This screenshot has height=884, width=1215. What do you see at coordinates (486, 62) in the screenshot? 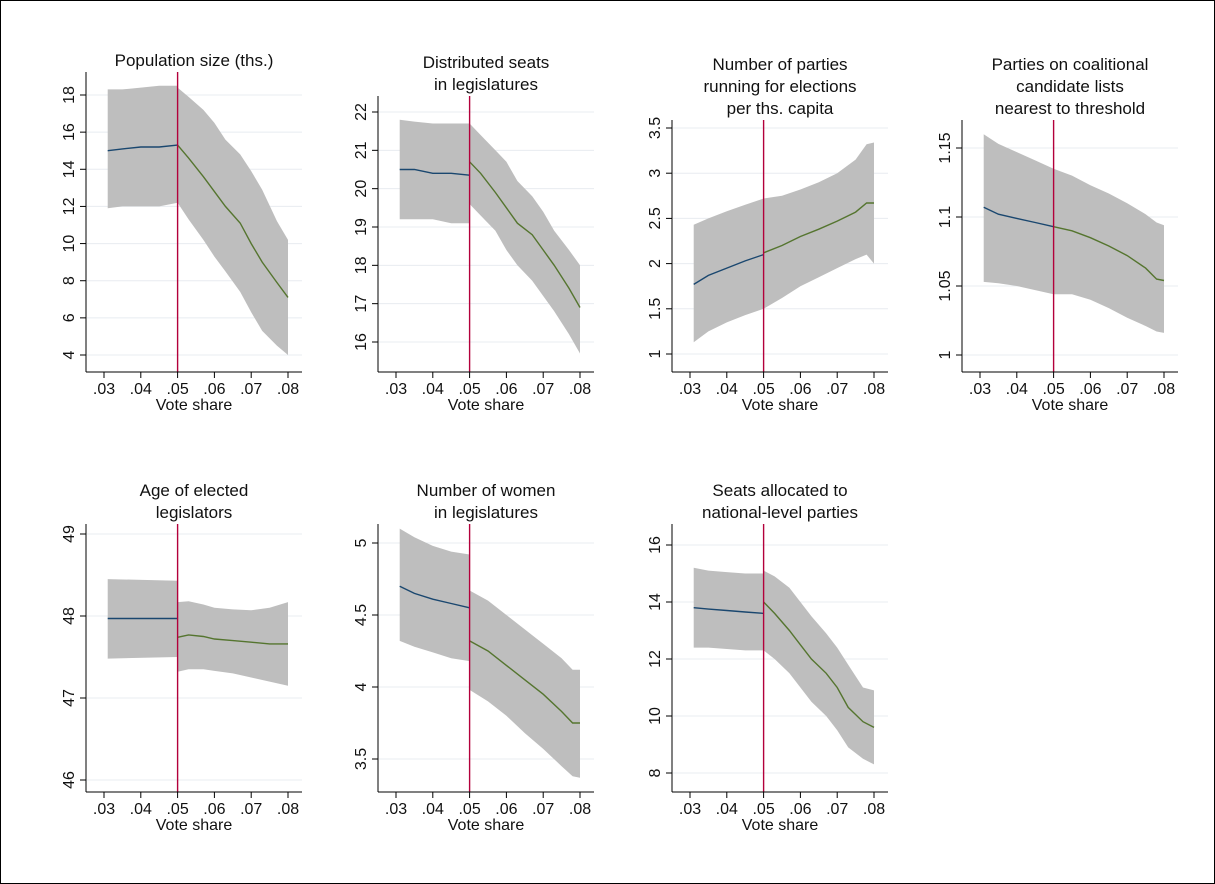
I see `panel-title-line: Distributed seats` at bounding box center [486, 62].